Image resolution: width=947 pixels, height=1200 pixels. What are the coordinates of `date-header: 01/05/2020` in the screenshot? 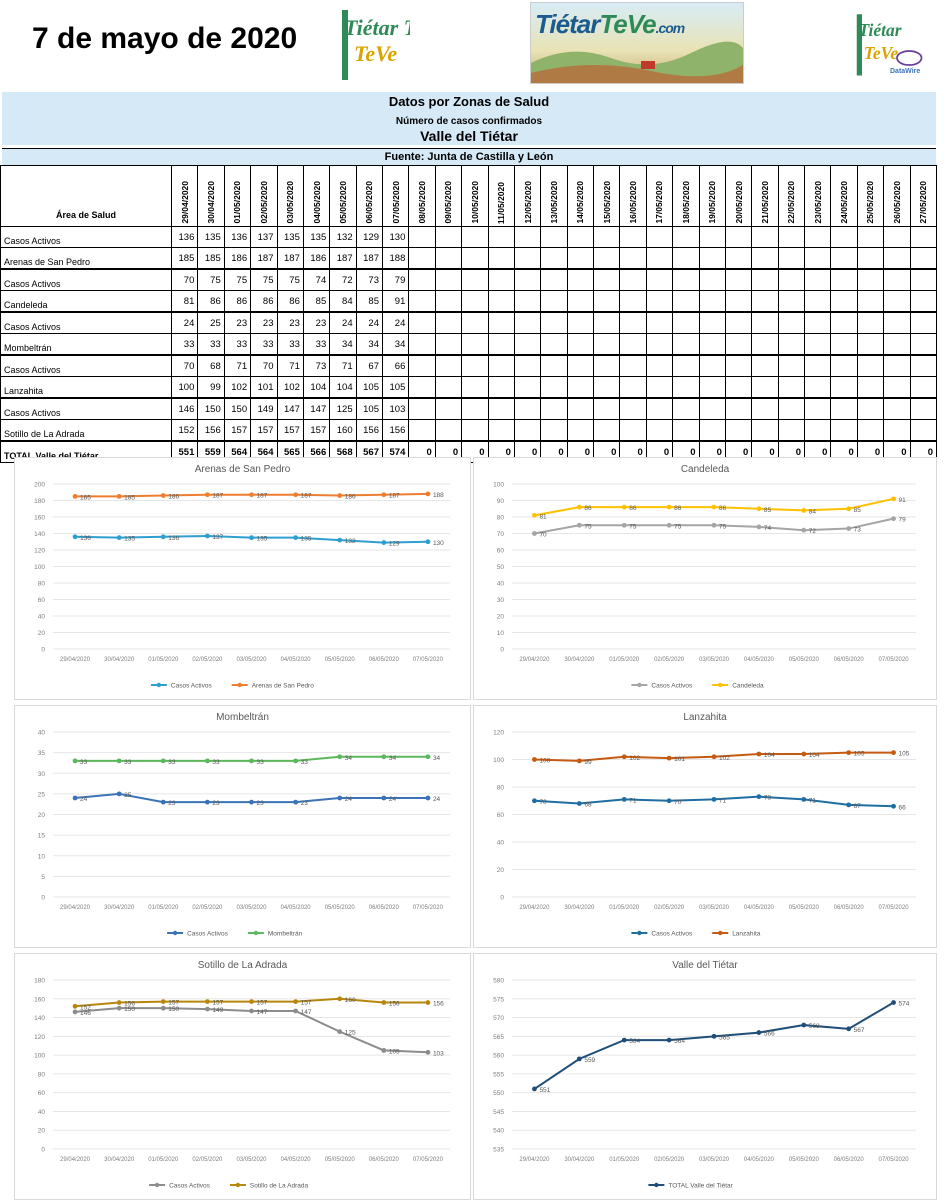 It's located at (237, 196).